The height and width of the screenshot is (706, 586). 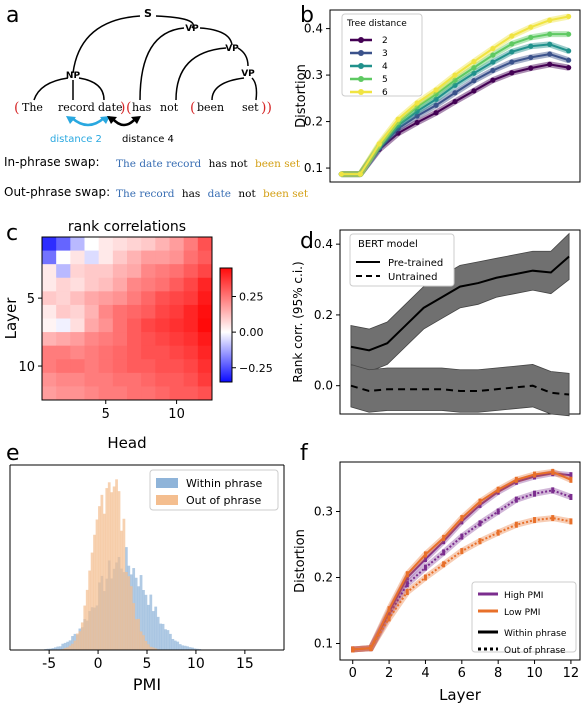 I want to click on y-axis-label: Rank corr. (95% c.i.), so click(x=298, y=321).